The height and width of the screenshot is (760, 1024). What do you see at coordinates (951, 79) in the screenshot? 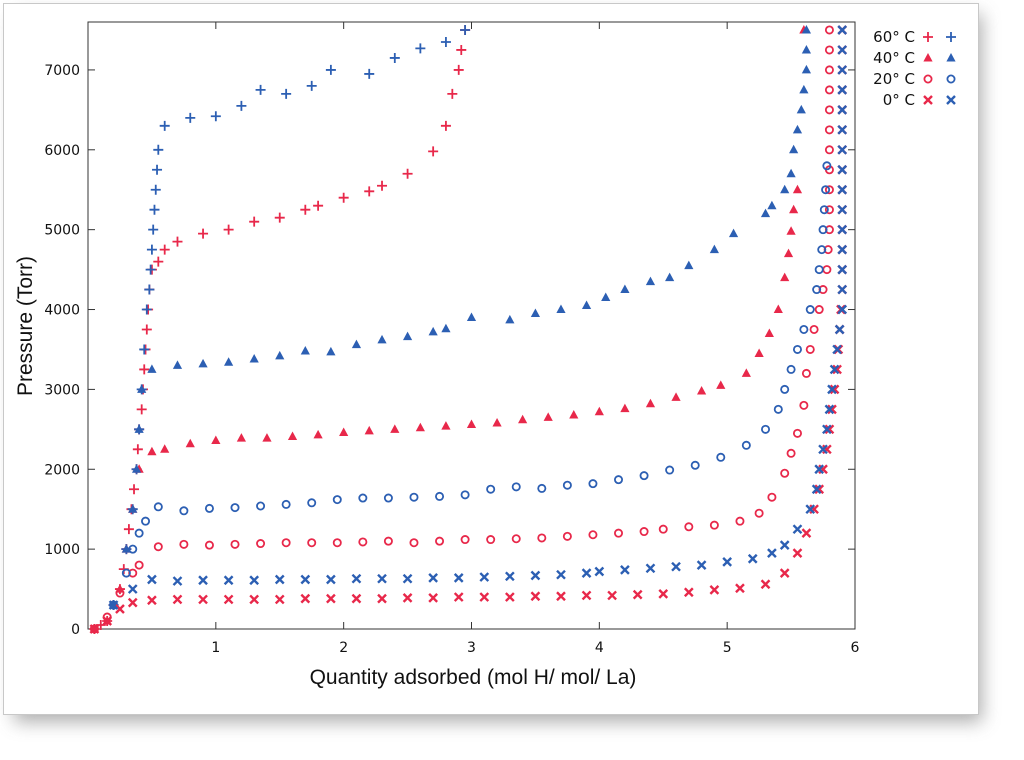
I see `legend-marker-blue-20c` at bounding box center [951, 79].